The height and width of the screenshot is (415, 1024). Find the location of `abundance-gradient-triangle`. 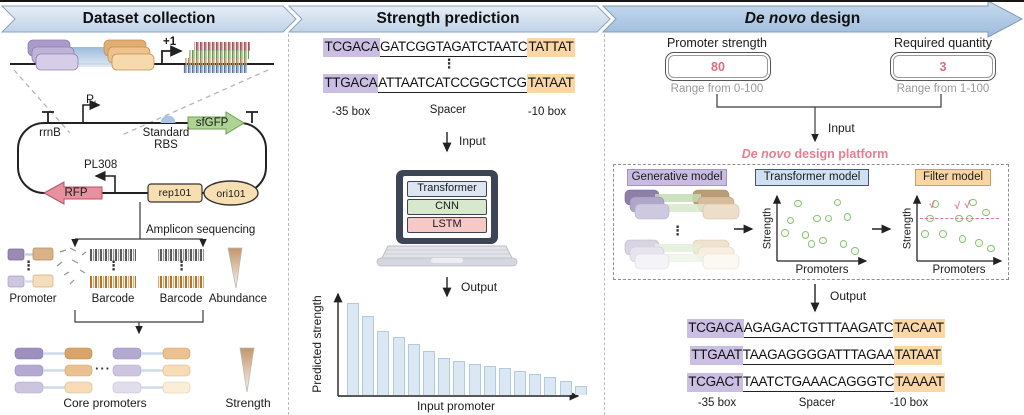

abundance-gradient-triangle is located at coordinates (235, 268).